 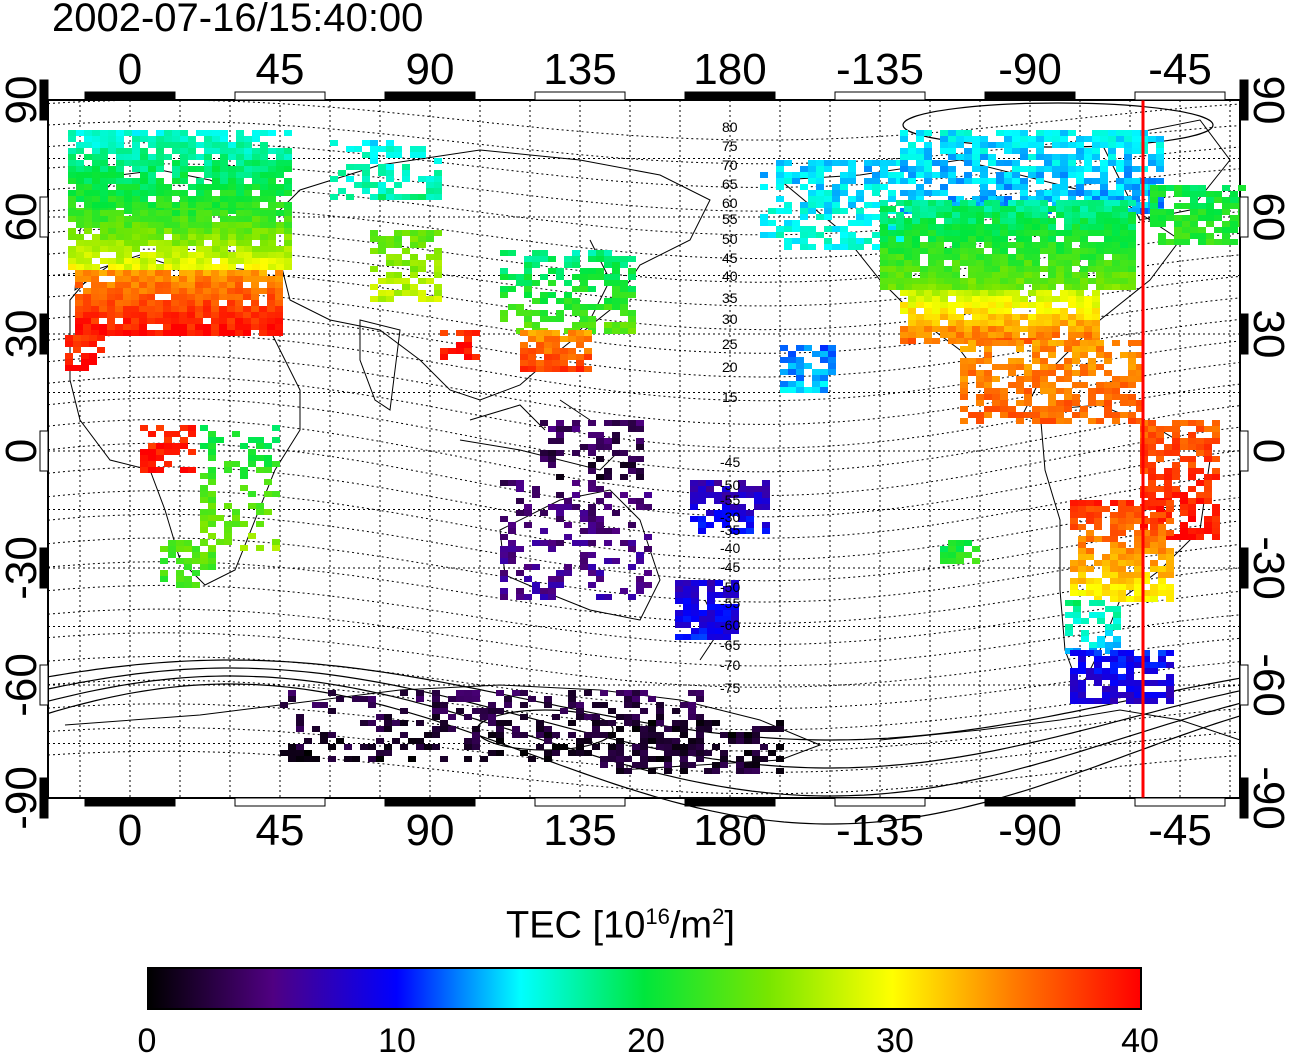 What do you see at coordinates (1268, 217) in the screenshot?
I see `lat-tick-right: 60` at bounding box center [1268, 217].